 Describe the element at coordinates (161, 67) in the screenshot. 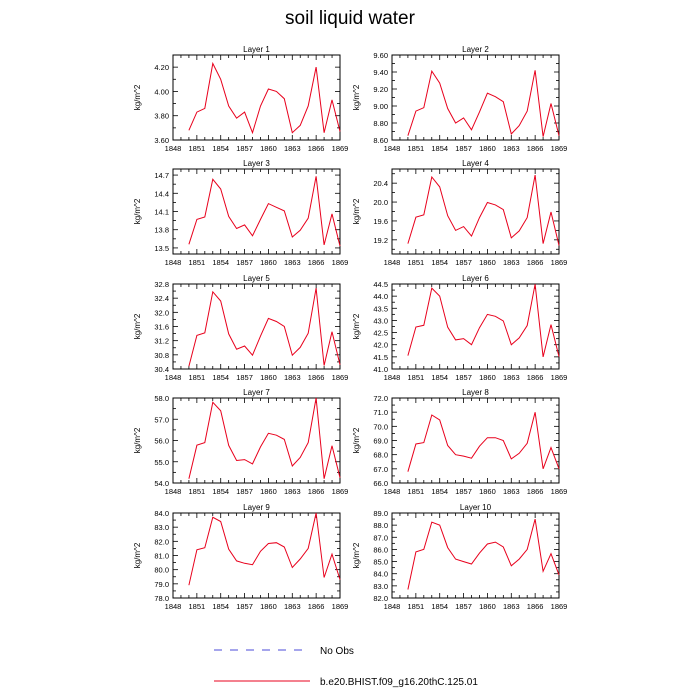

I see `y-tick-label: 4.20` at that location.